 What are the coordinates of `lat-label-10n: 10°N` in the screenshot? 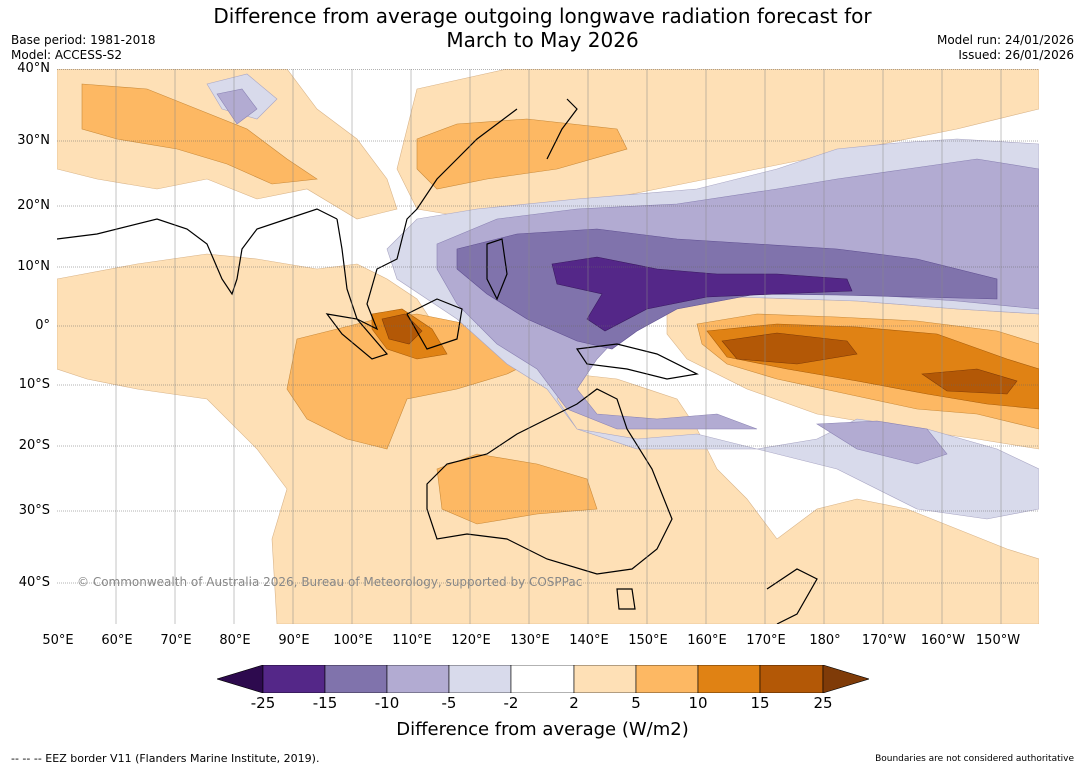 It's located at (33, 266).